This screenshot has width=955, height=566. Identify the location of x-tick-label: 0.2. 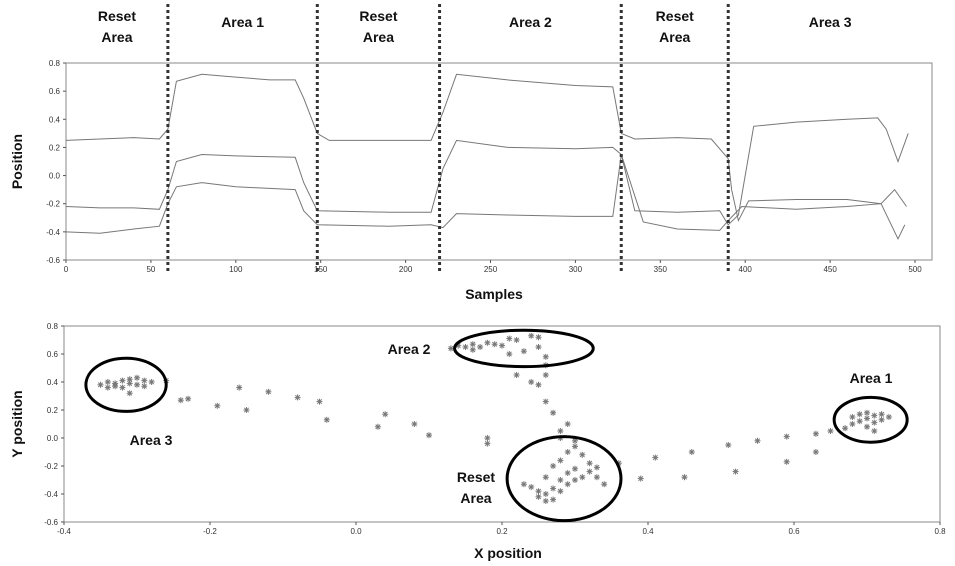
(502, 531).